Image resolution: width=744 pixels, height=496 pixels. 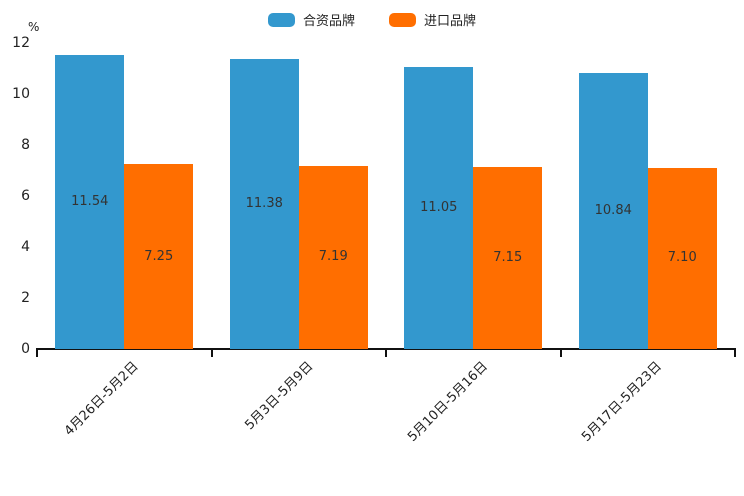 I want to click on chart-legend: 合资品牌 进口品牌, so click(x=372, y=19).